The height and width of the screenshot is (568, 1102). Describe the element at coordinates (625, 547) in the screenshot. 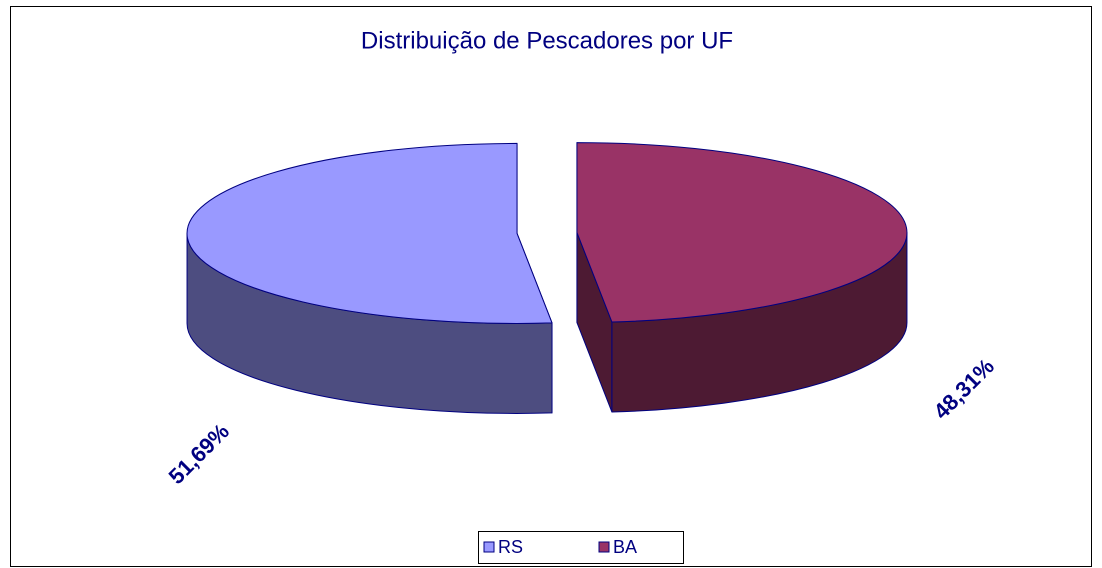

I see `legend-label: BA` at that location.